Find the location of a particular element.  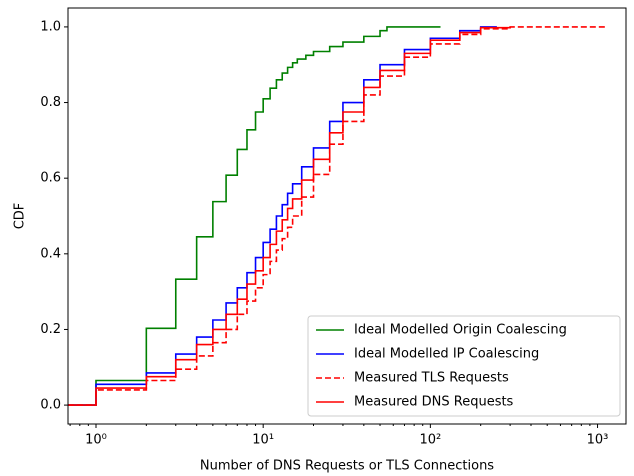

legend-label: Ideal Modelled Origin Coalescing is located at coordinates (460, 330).